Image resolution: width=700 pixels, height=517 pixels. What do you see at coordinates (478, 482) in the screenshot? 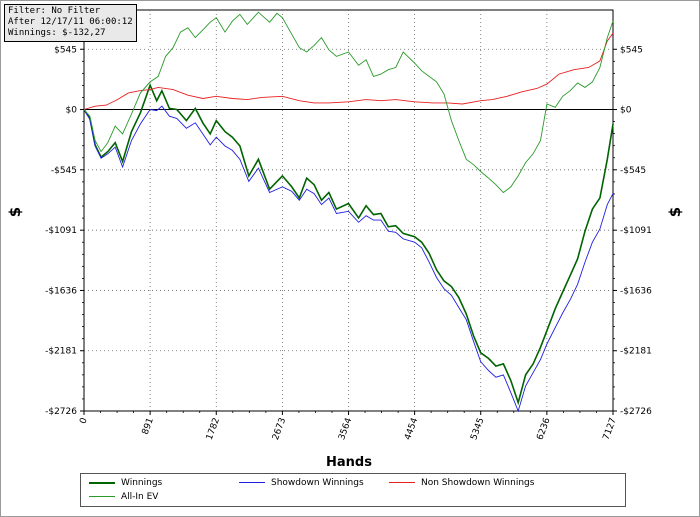
I see `legend-label-non-showdown-winnings: Non Showdown Winnings` at bounding box center [478, 482].